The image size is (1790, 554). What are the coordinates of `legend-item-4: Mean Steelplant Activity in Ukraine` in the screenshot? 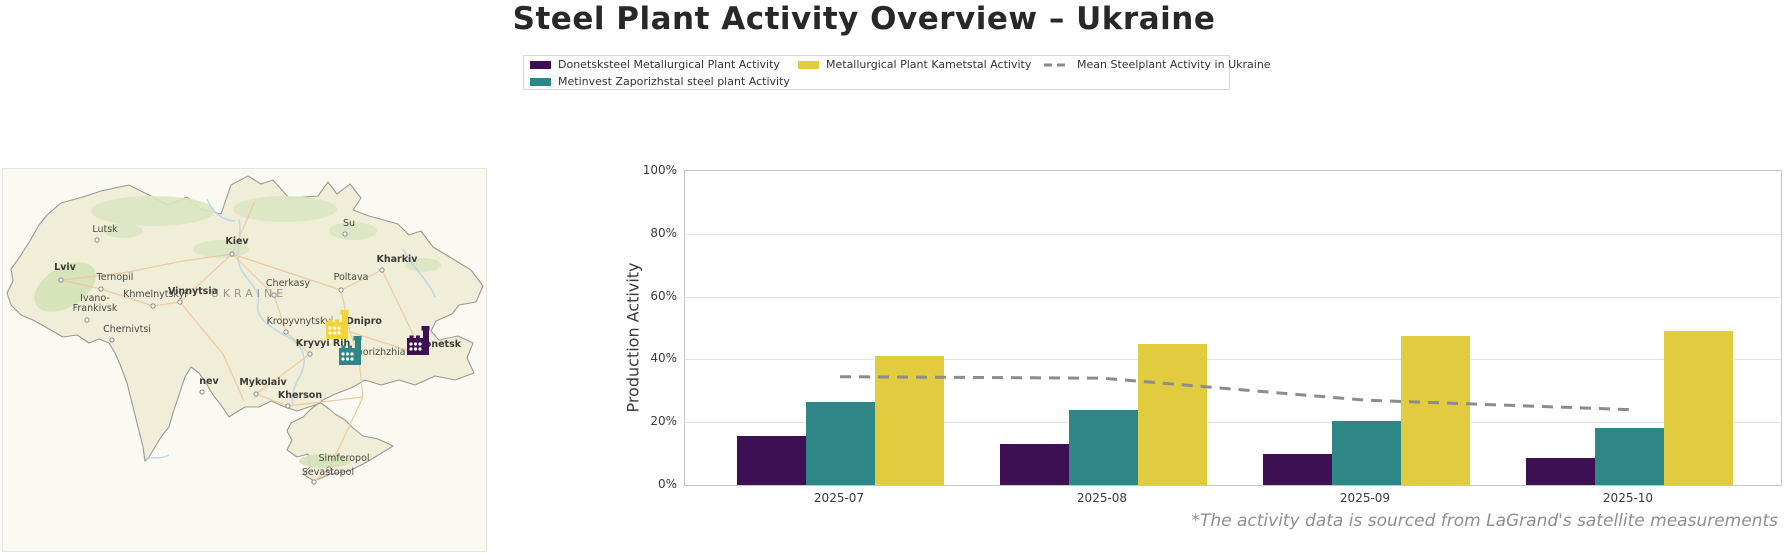 It's located at (1157, 64).